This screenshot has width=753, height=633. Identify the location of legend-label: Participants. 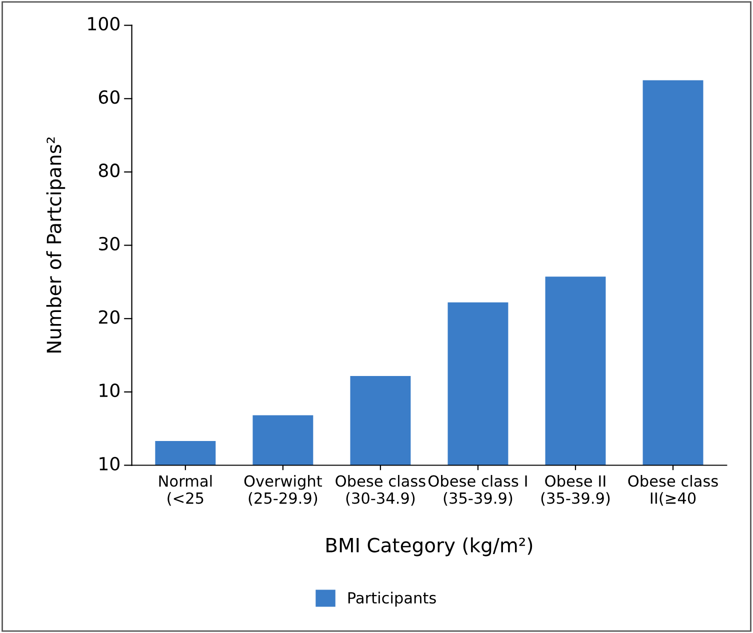
(392, 599).